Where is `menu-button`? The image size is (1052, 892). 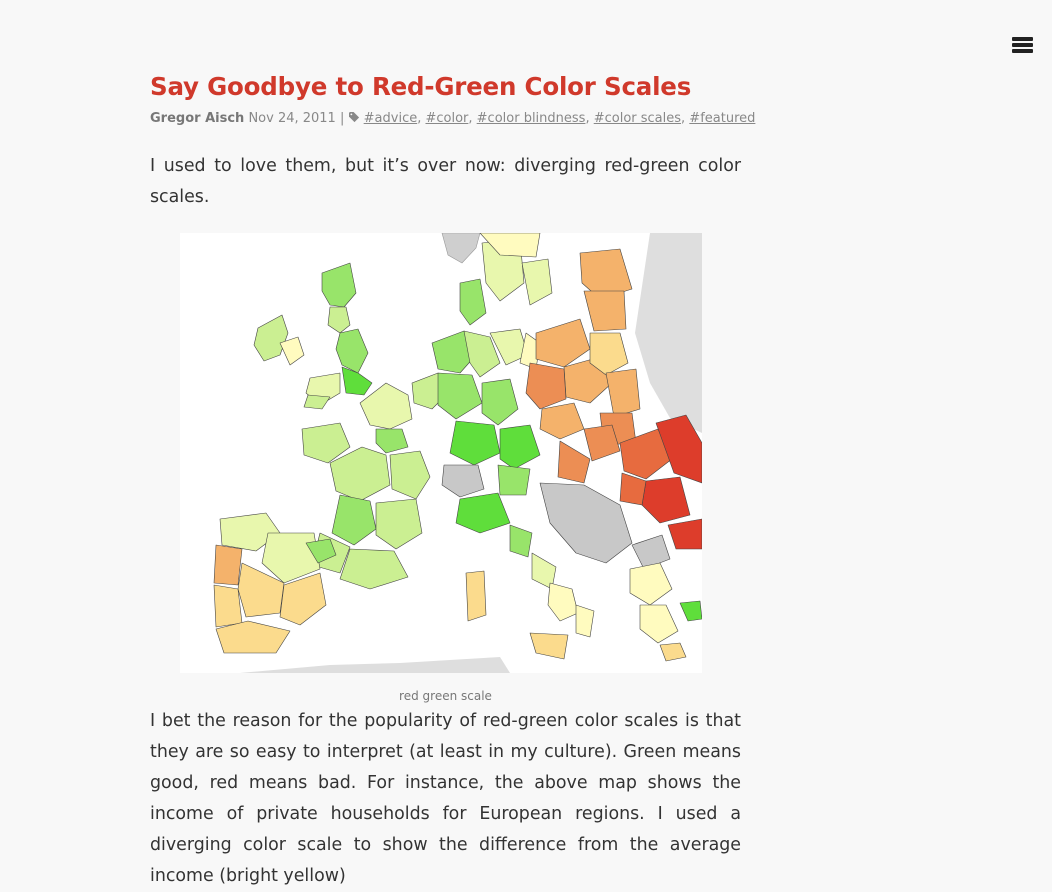
menu-button is located at coordinates (1023, 45).